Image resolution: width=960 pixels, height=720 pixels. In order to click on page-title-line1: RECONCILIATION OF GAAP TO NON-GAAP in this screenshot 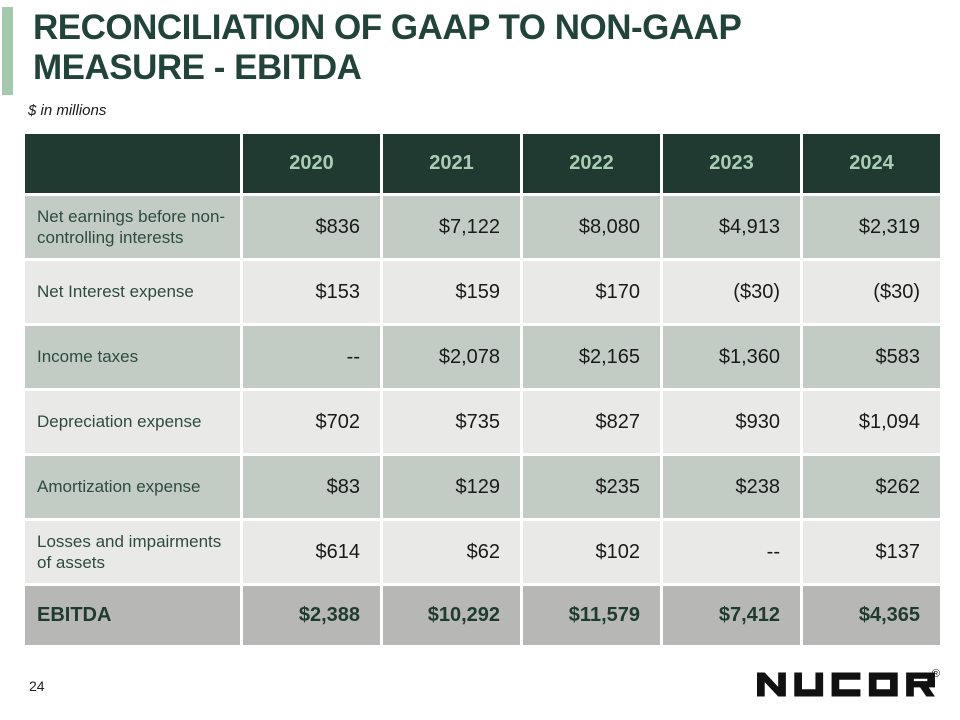, I will do `click(387, 27)`.